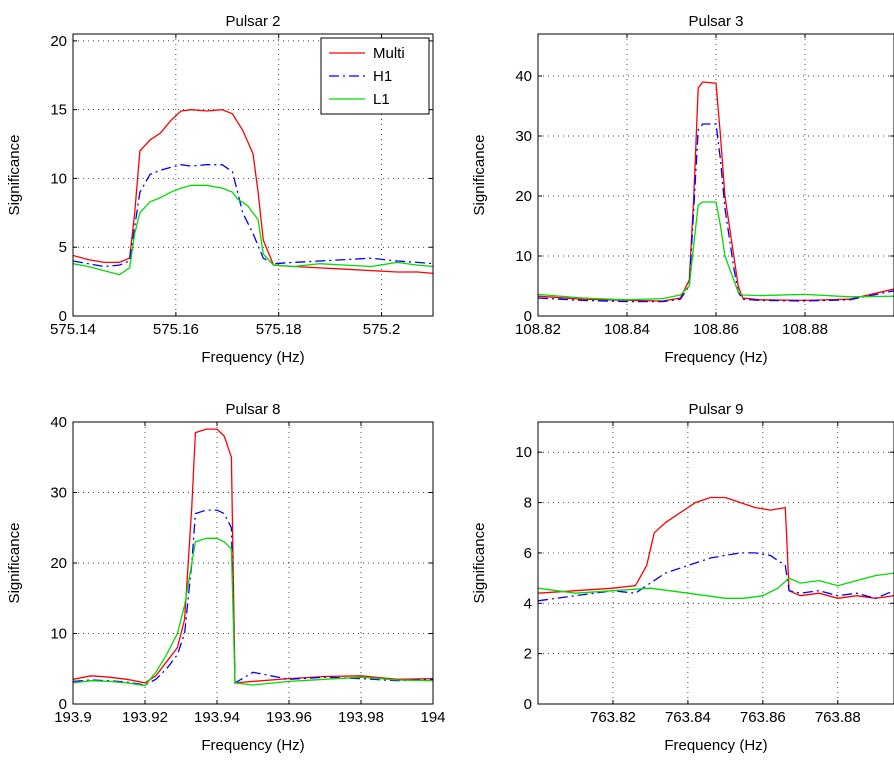  What do you see at coordinates (361, 717) in the screenshot?
I see `x-tick-label: 193.98` at bounding box center [361, 717].